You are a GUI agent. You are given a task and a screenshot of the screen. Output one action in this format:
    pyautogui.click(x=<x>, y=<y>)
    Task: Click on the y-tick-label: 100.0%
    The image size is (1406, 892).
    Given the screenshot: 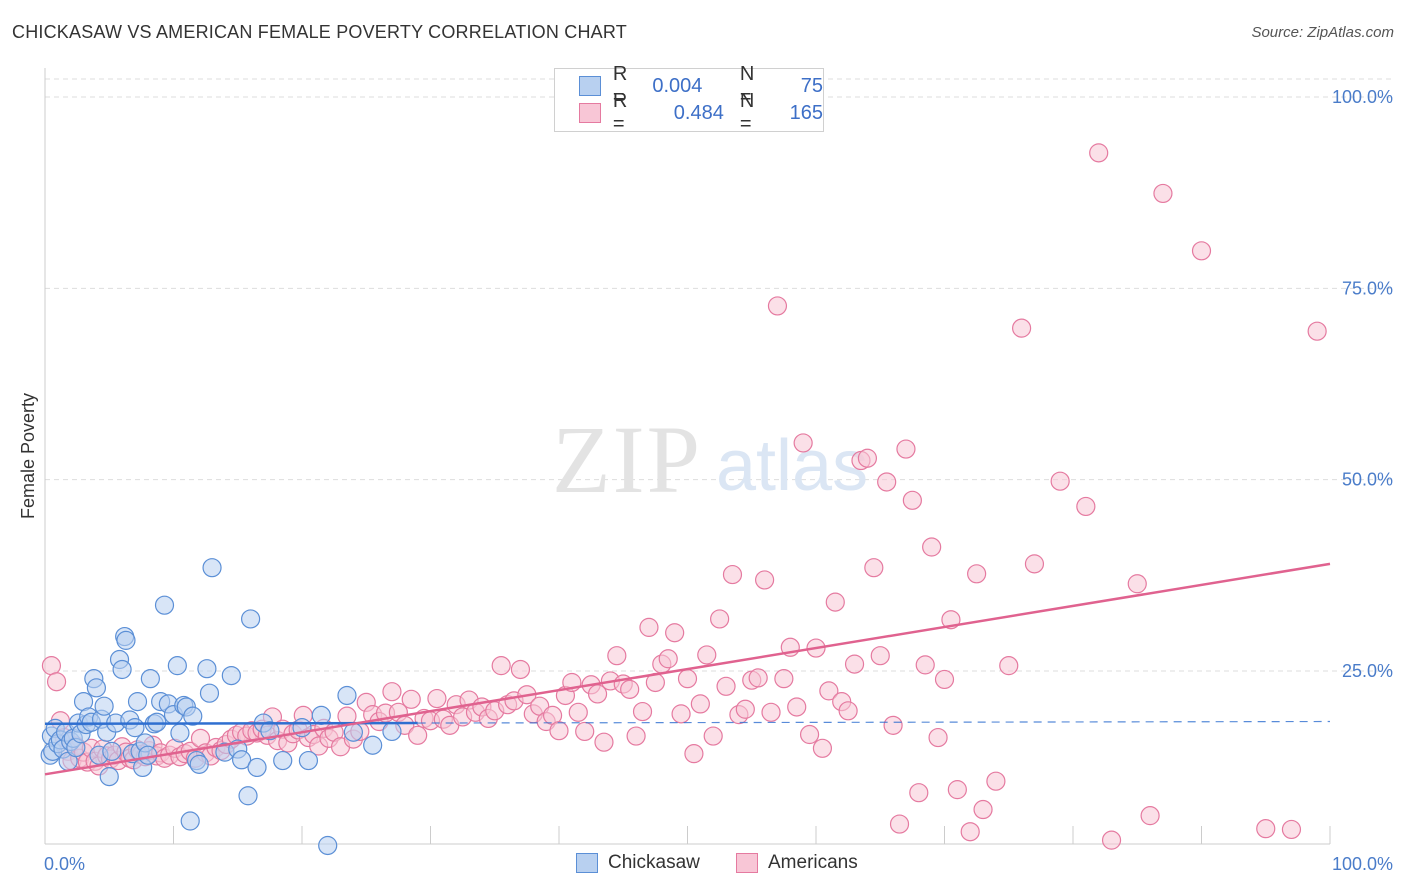 What is the action you would take?
    pyautogui.click(x=1362, y=97)
    